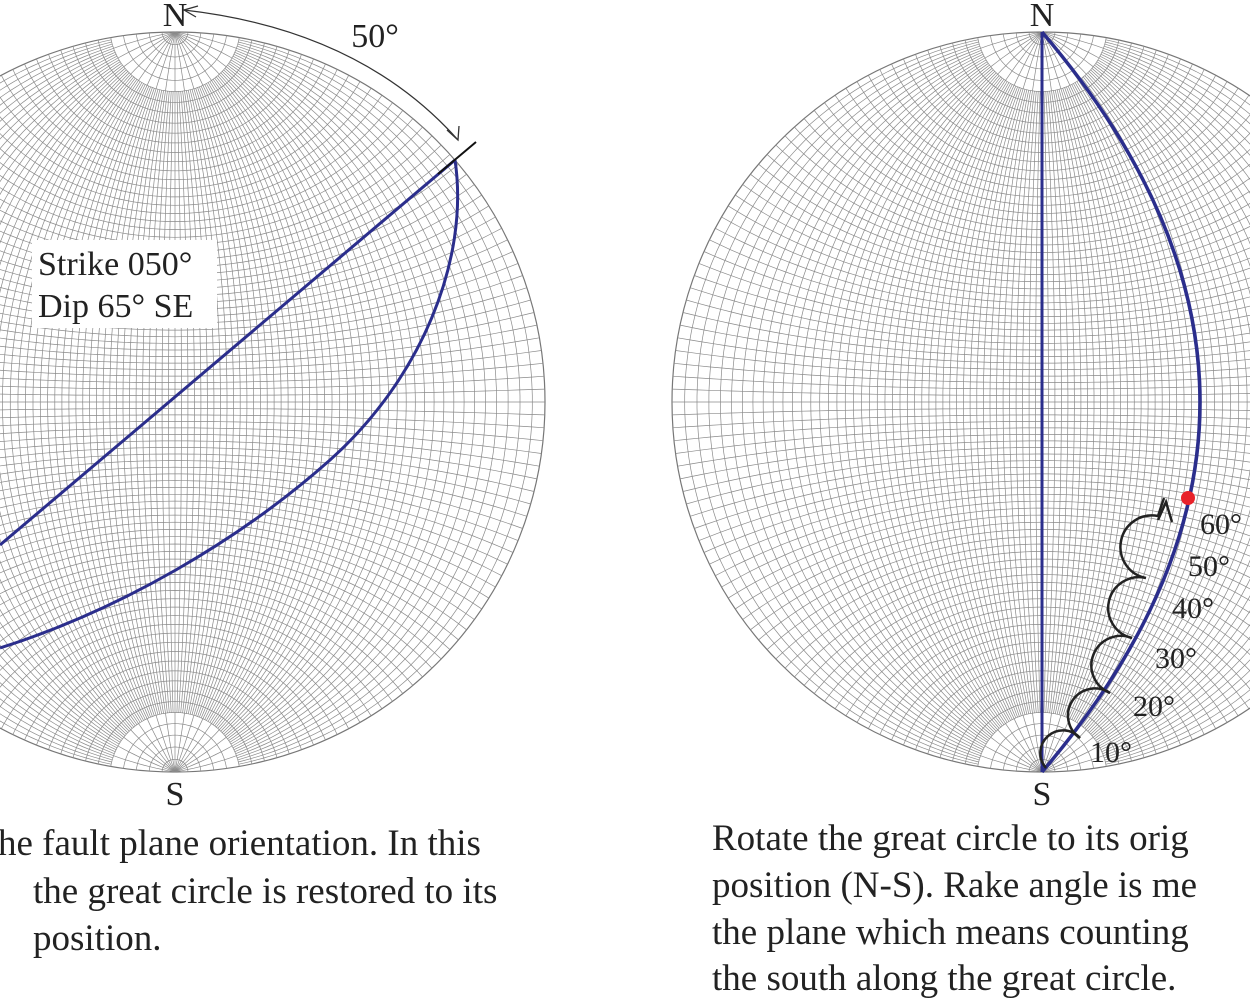 This screenshot has height=999, width=1250. I want to click on rake-arrow, so click(1102, 633).